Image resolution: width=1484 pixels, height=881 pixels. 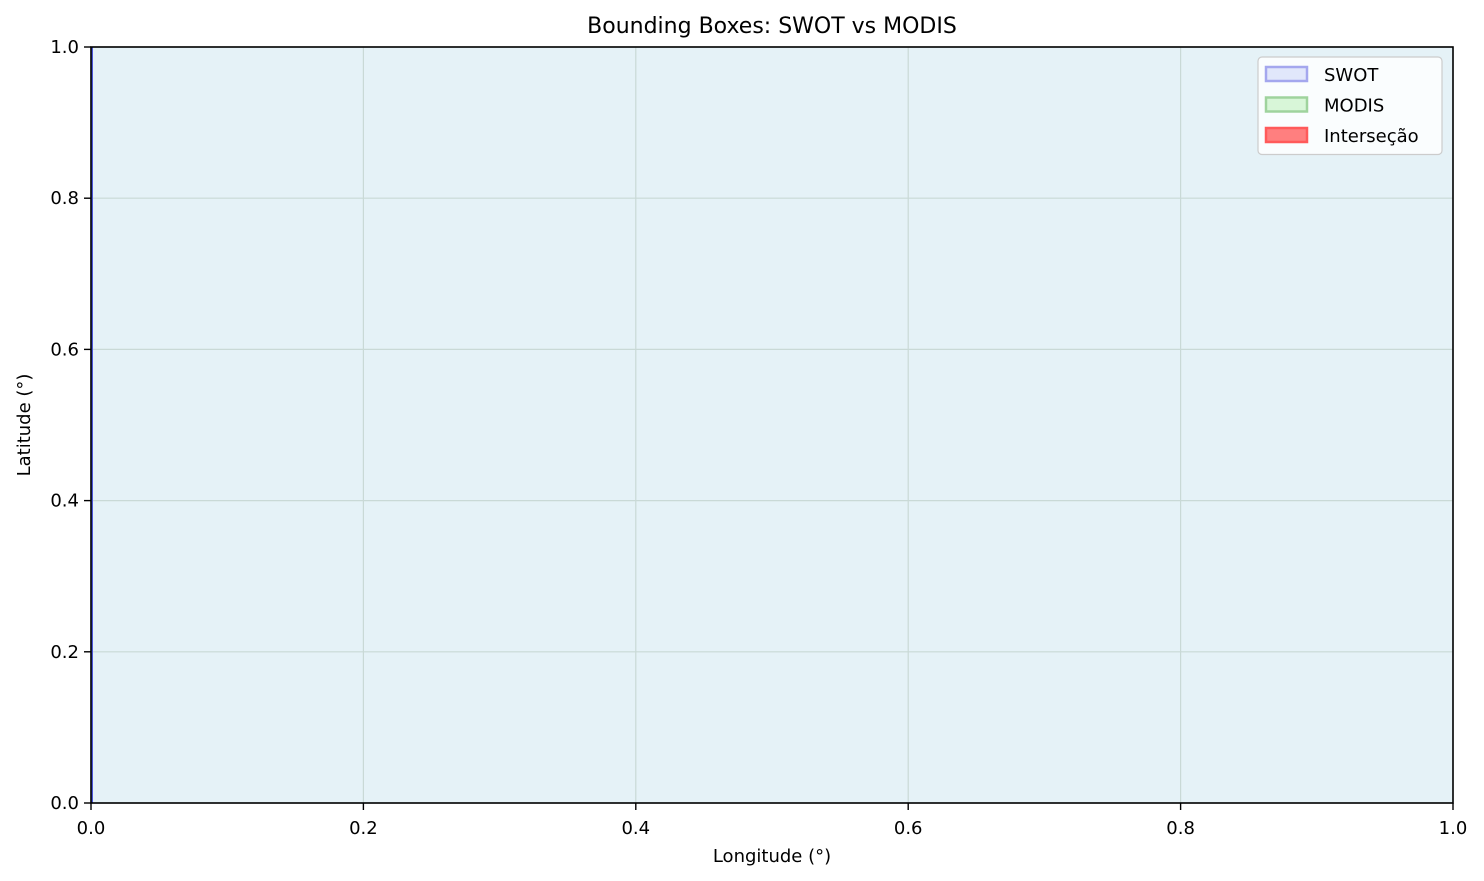 What do you see at coordinates (772, 821) in the screenshot?
I see `x-axis-ticks: 0.0 0.2 0.4 0.6 0.8 1.0` at bounding box center [772, 821].